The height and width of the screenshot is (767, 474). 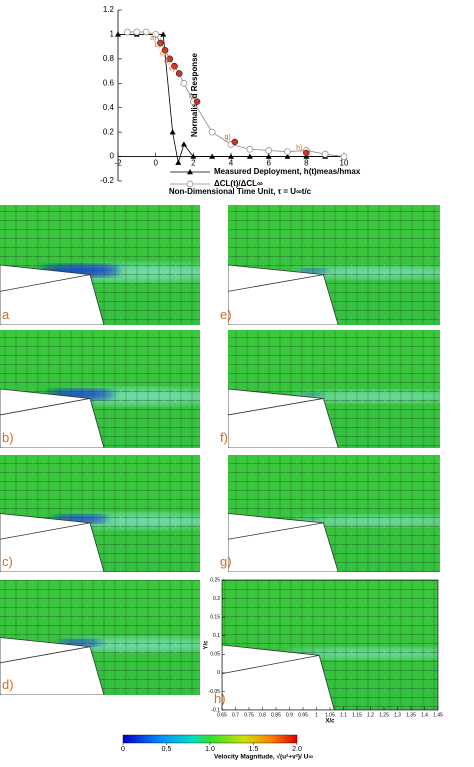 What do you see at coordinates (190, 172) in the screenshot?
I see `legend-marker` at bounding box center [190, 172].